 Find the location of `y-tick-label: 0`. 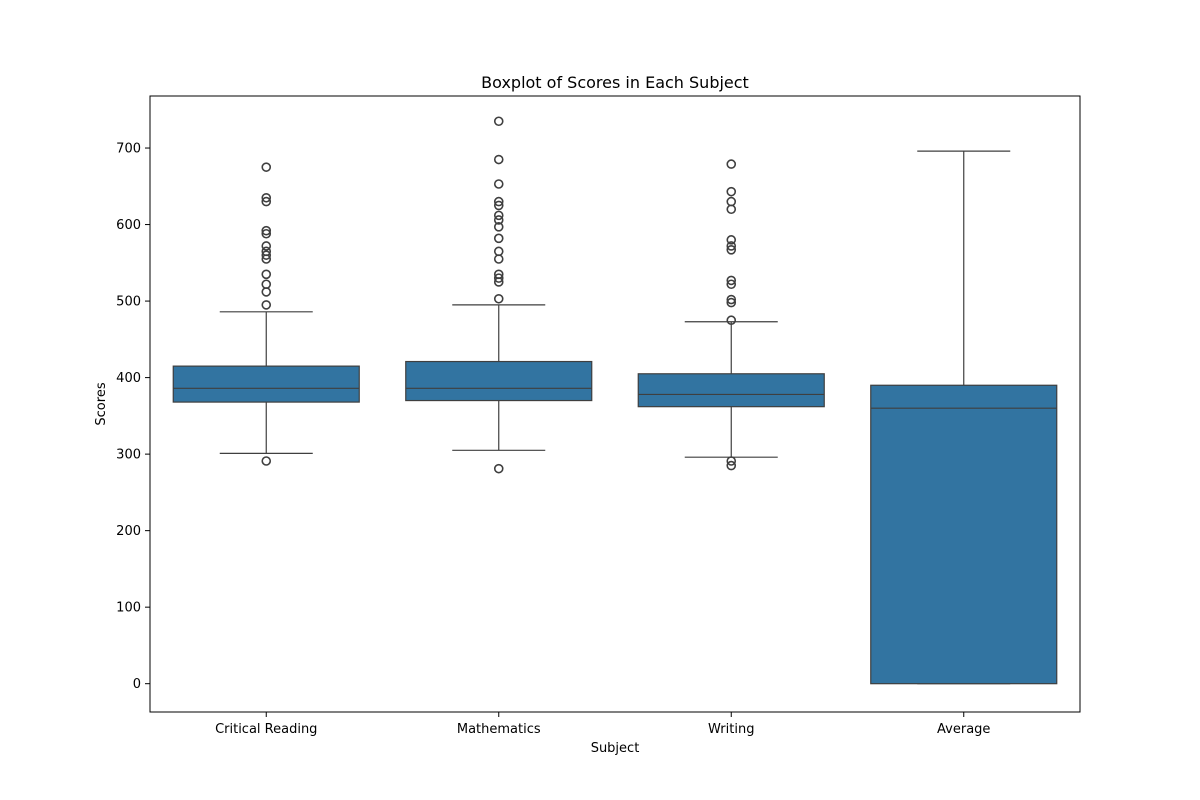

y-tick-label: 0 is located at coordinates (137, 684).